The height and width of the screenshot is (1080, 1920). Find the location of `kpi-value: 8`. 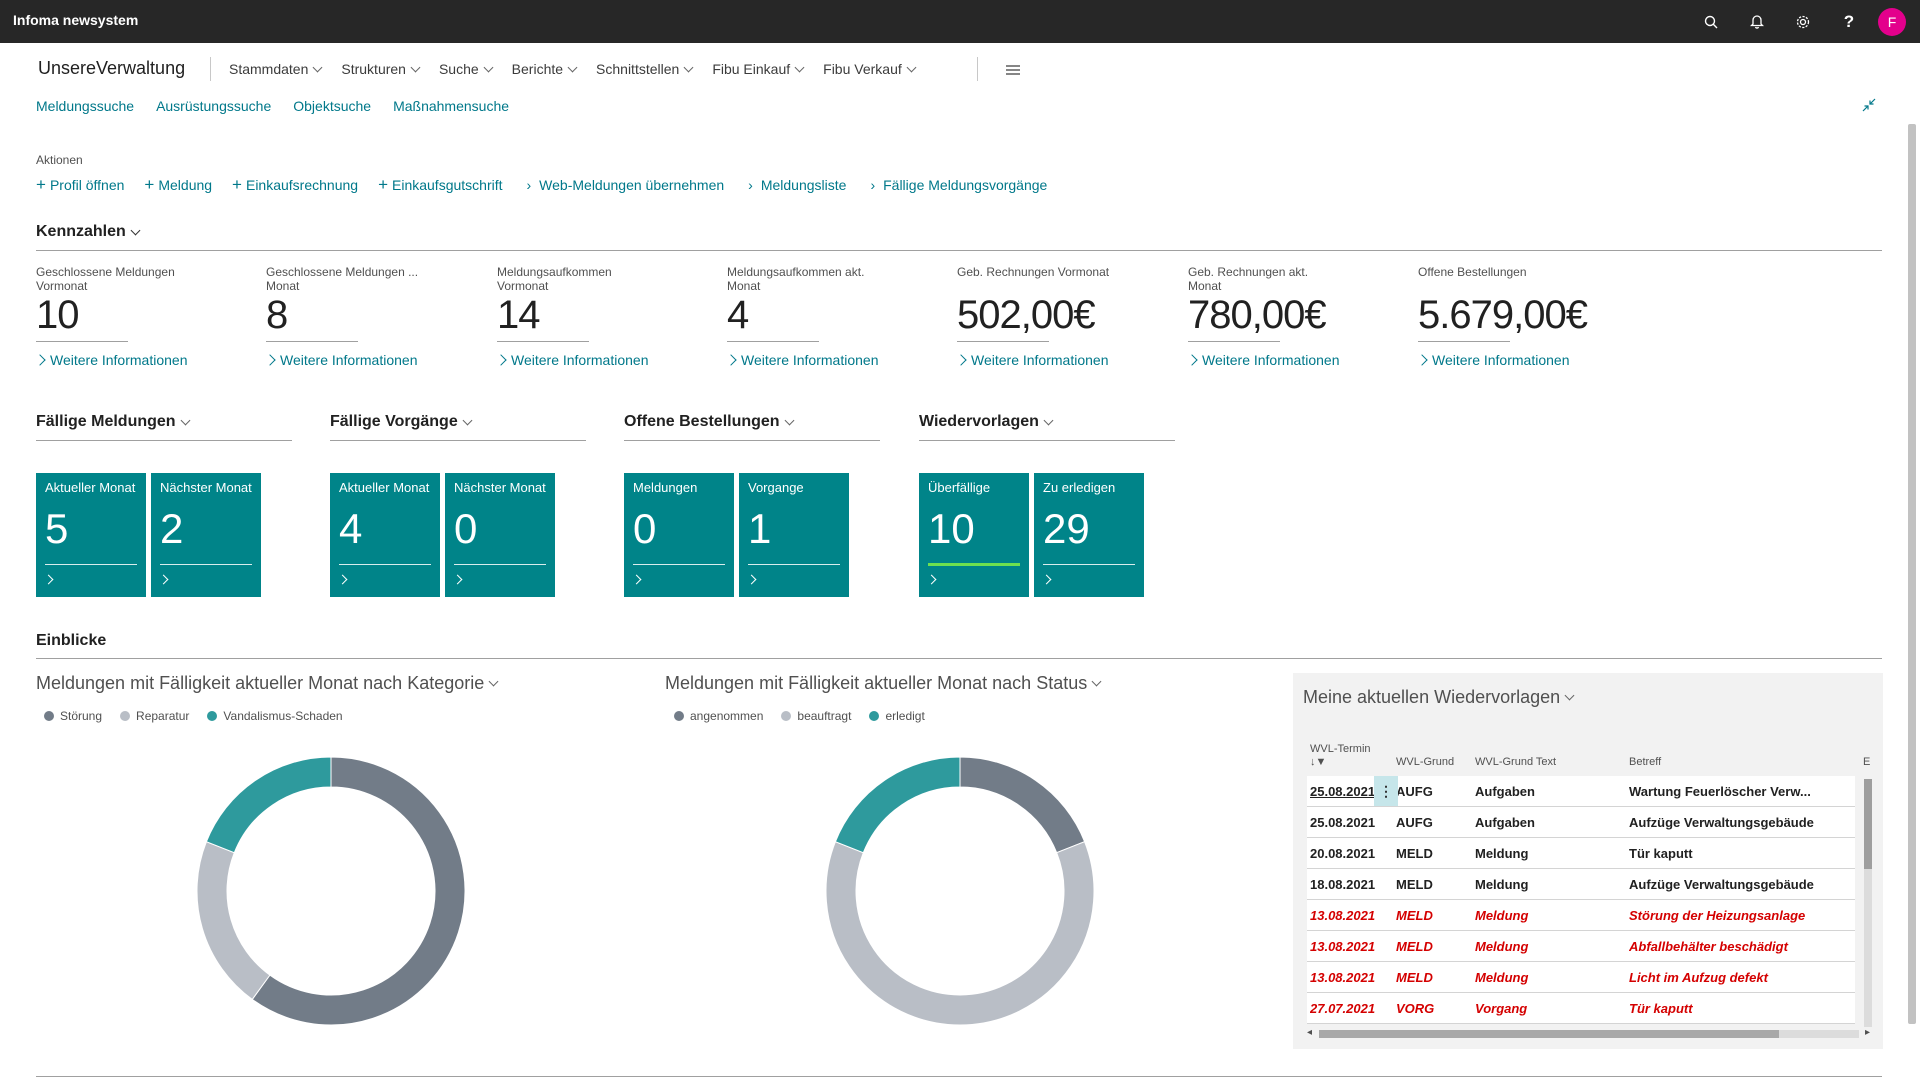

kpi-value: 8 is located at coordinates (277, 315).